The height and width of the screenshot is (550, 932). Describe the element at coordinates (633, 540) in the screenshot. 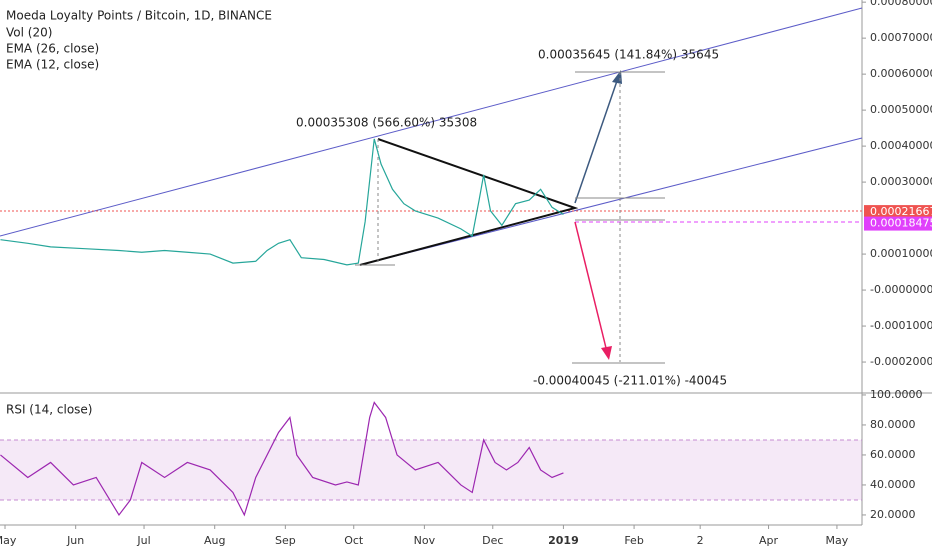

I see `x-tick-label: Feb` at that location.